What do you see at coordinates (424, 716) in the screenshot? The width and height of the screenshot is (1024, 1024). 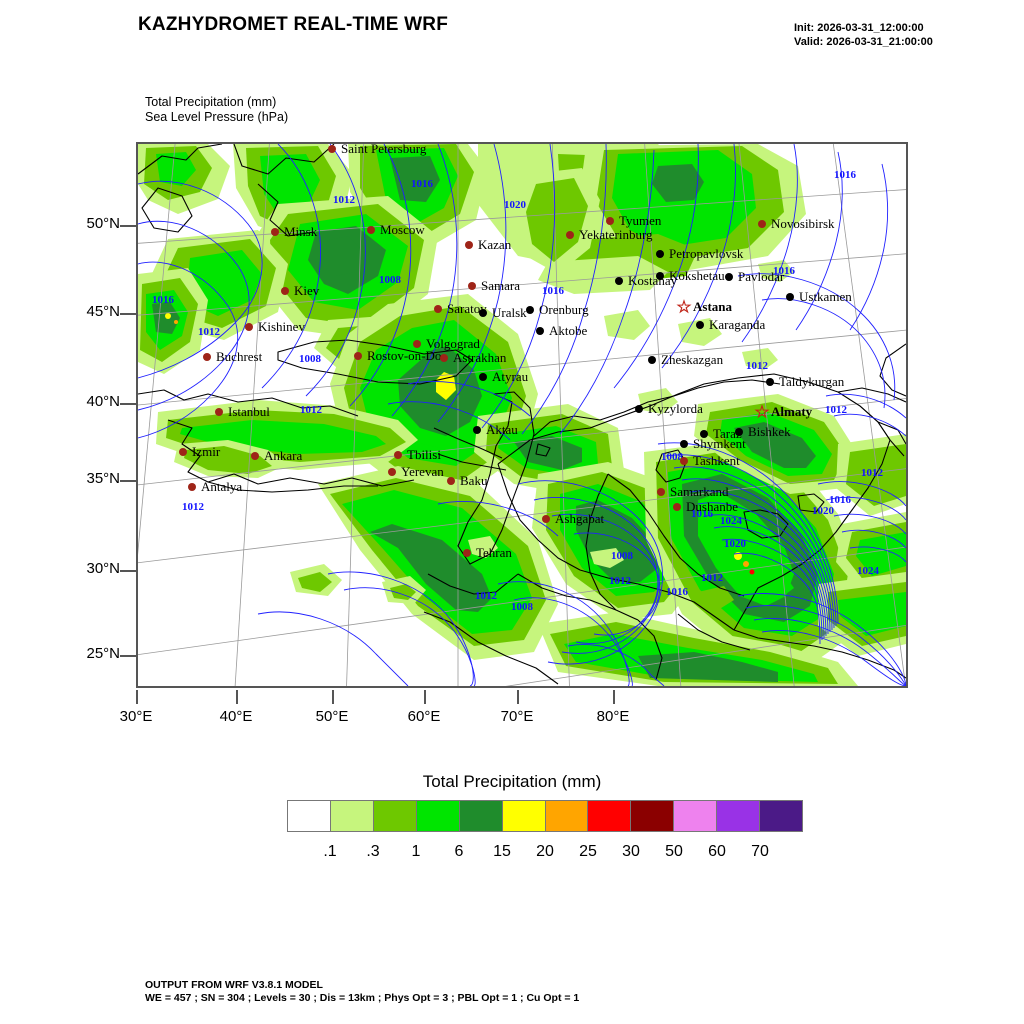 I see `lon-tick-60°E: 60°E` at bounding box center [424, 716].